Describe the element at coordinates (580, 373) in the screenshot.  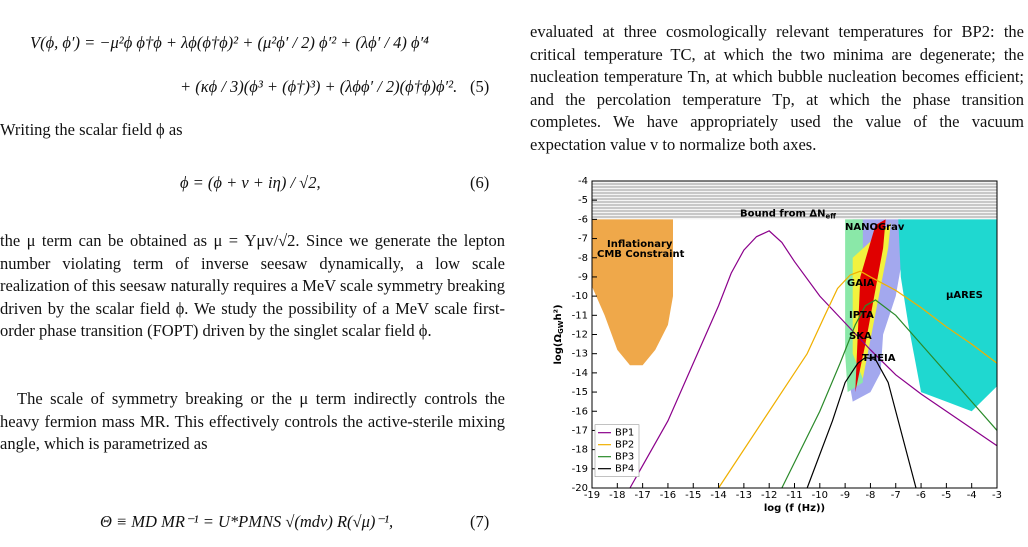
I see `y-tick-label: -14` at that location.